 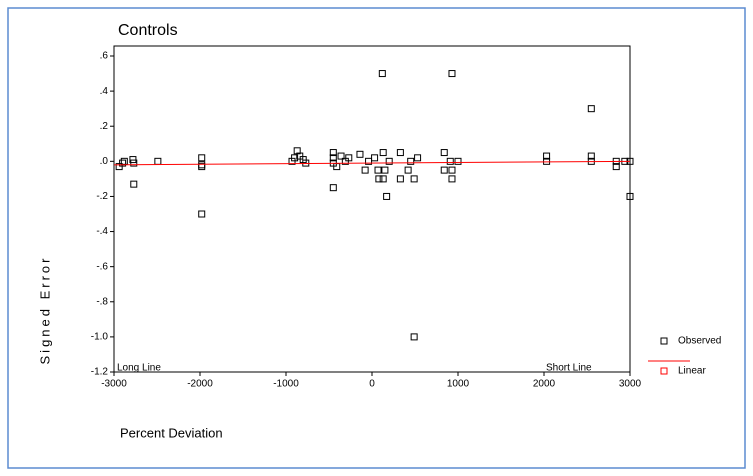 I want to click on fit-line, so click(x=372, y=163).